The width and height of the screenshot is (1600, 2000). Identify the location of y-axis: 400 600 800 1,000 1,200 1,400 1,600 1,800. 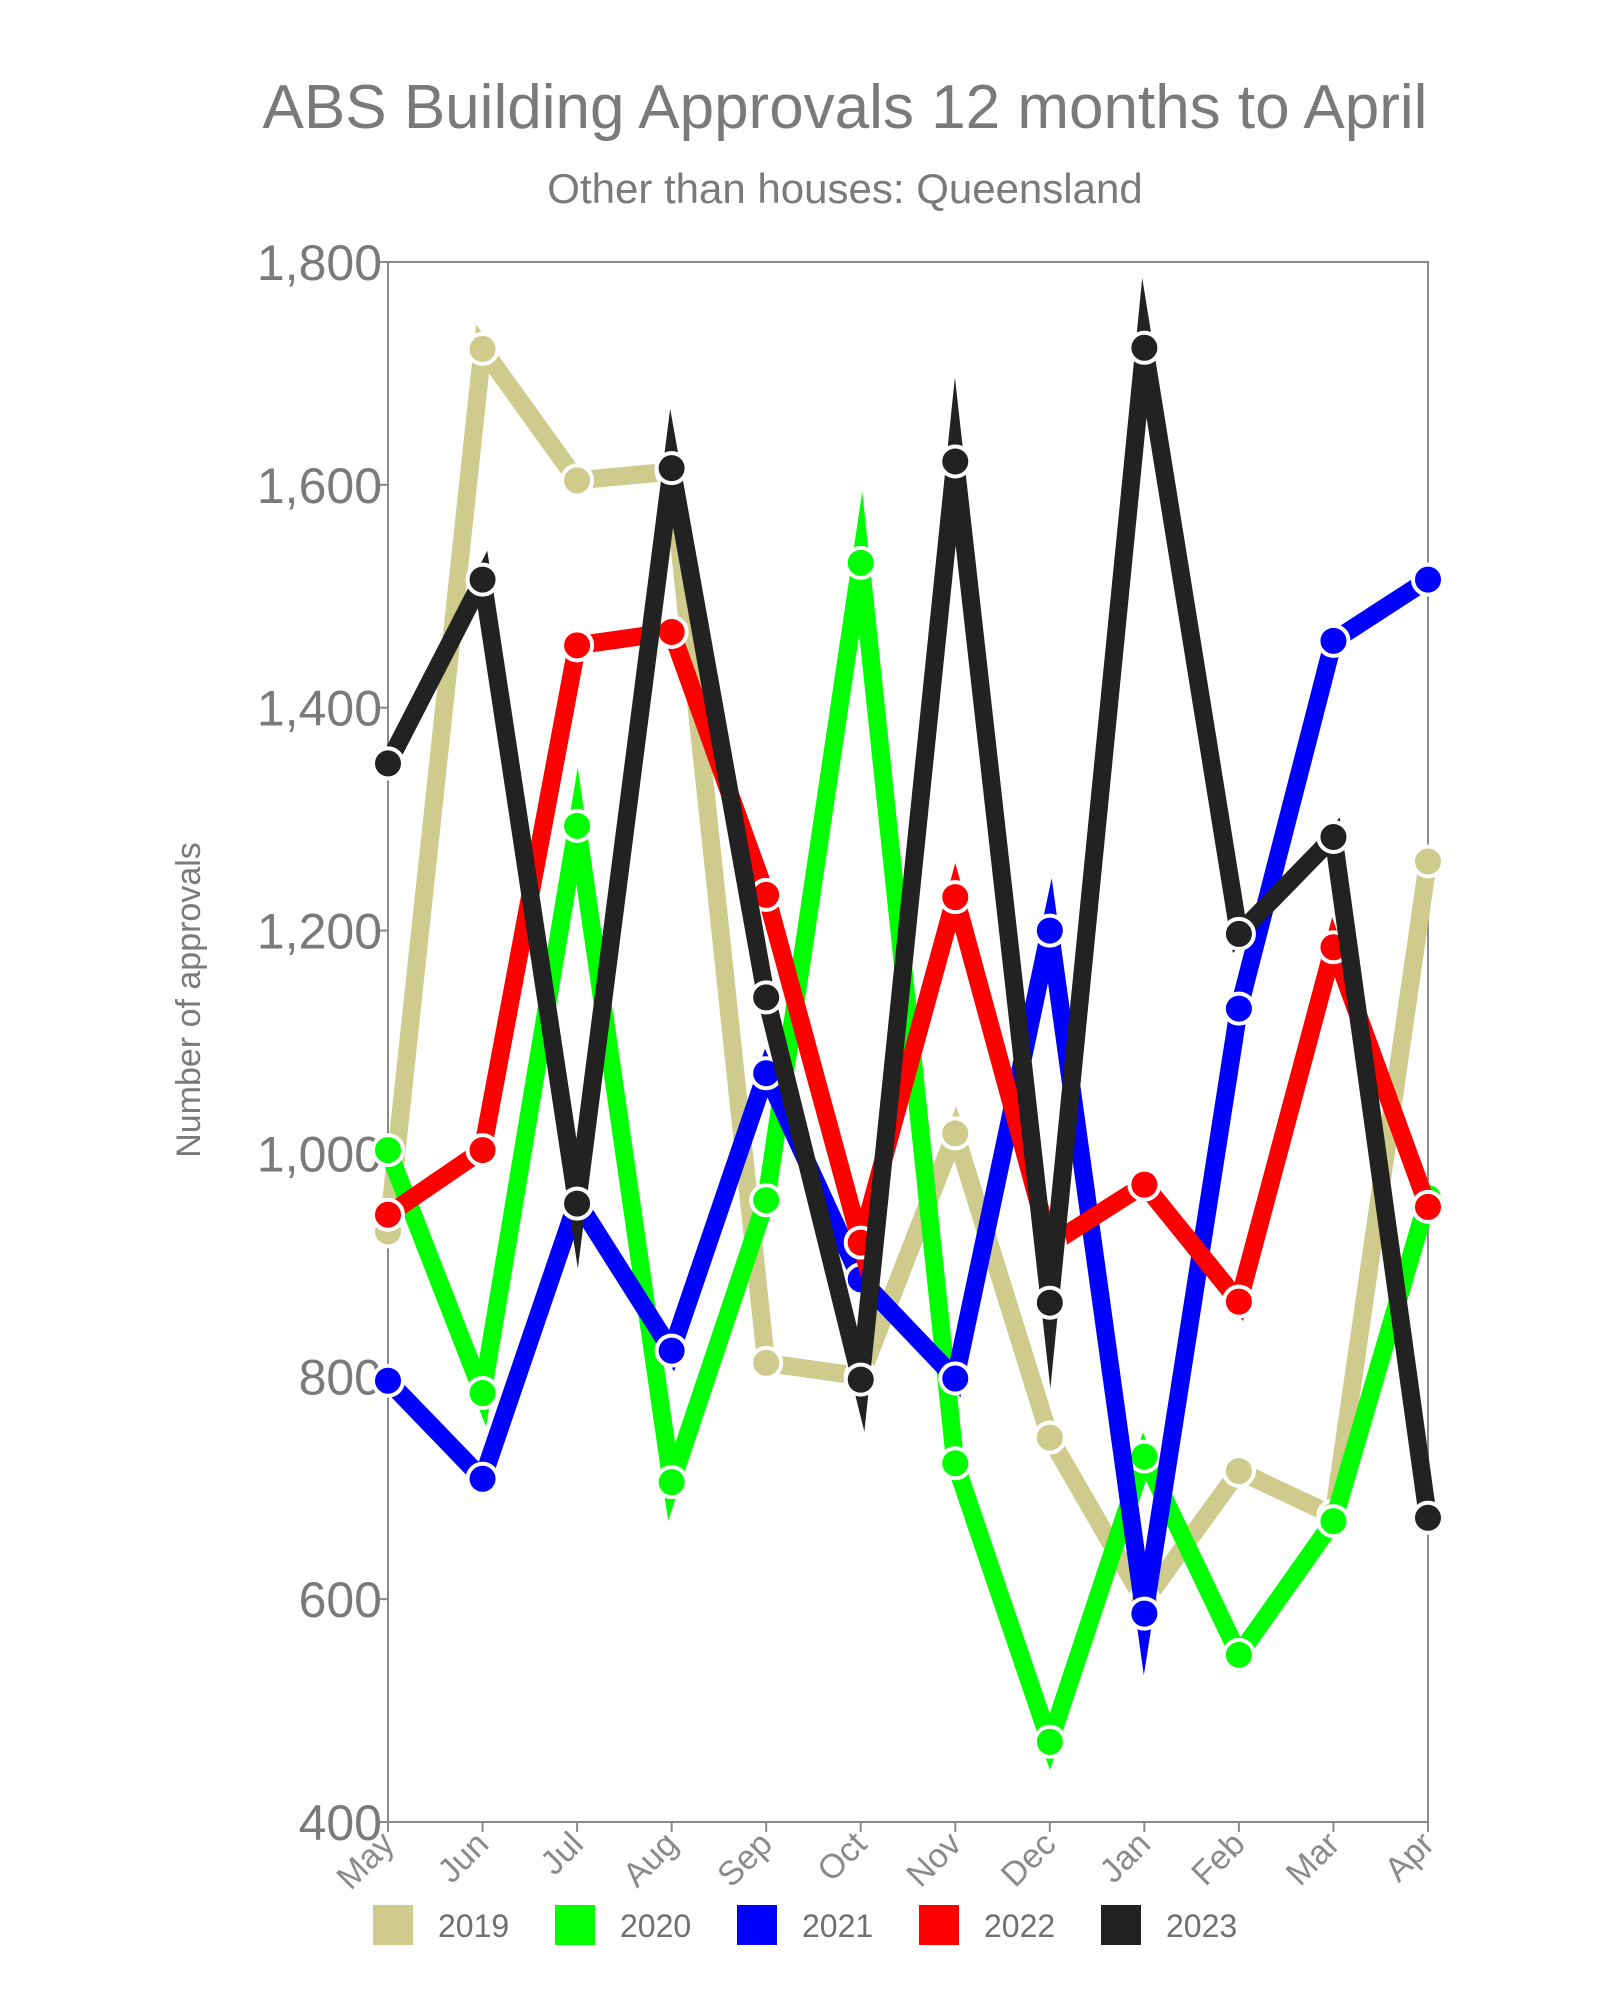
(322, 1043).